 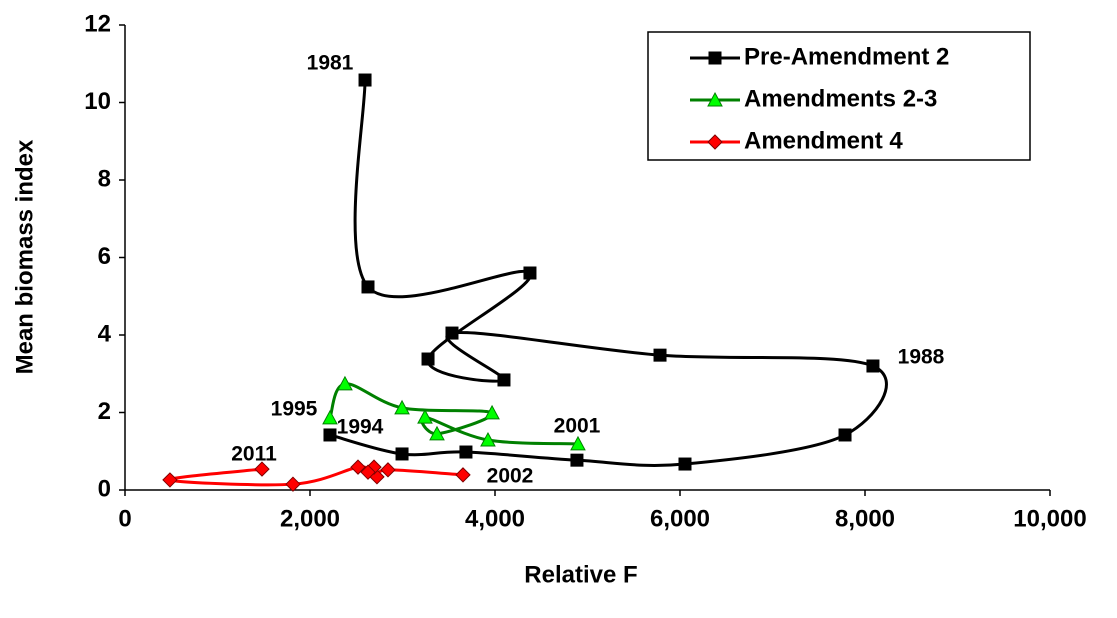 What do you see at coordinates (124, 518) in the screenshot?
I see `x-tick-label: 0` at bounding box center [124, 518].